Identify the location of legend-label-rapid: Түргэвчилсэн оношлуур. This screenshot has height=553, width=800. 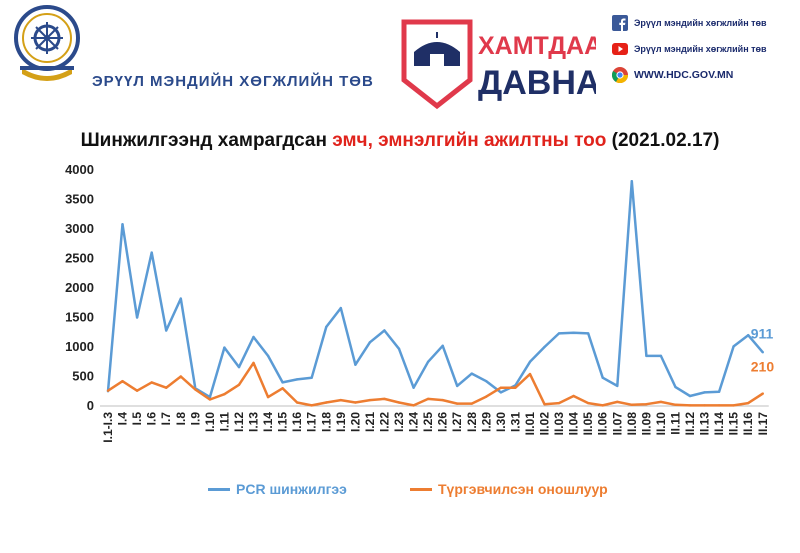
(523, 489).